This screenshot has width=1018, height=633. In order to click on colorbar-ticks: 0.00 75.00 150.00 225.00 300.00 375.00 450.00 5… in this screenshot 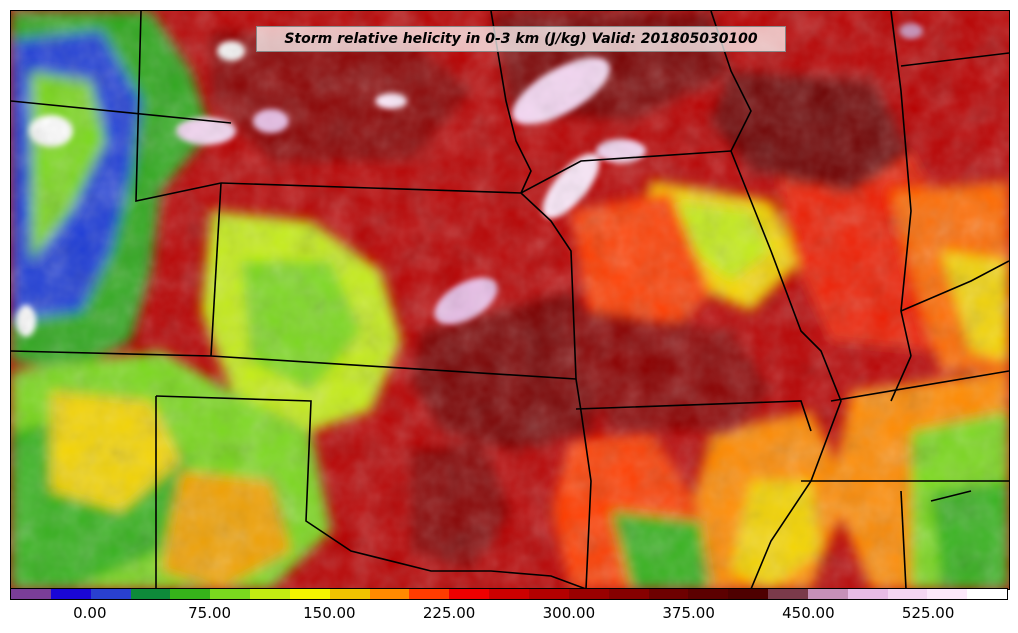, I will do `click(509, 615)`.